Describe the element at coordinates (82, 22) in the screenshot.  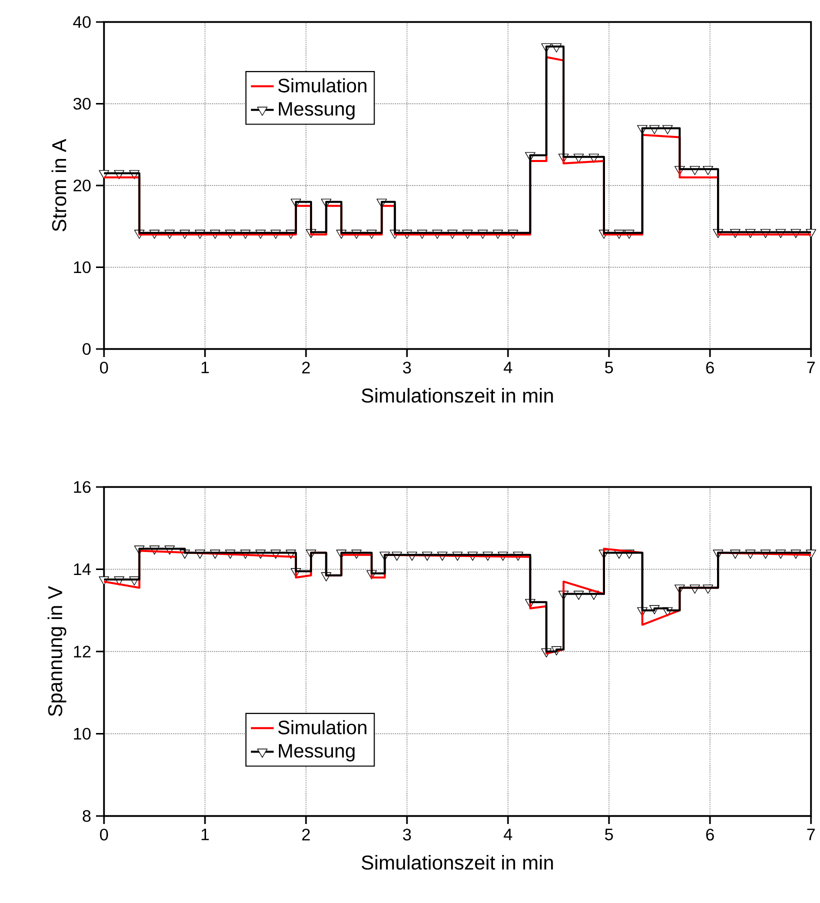
I see `y-tick-label: 40` at that location.